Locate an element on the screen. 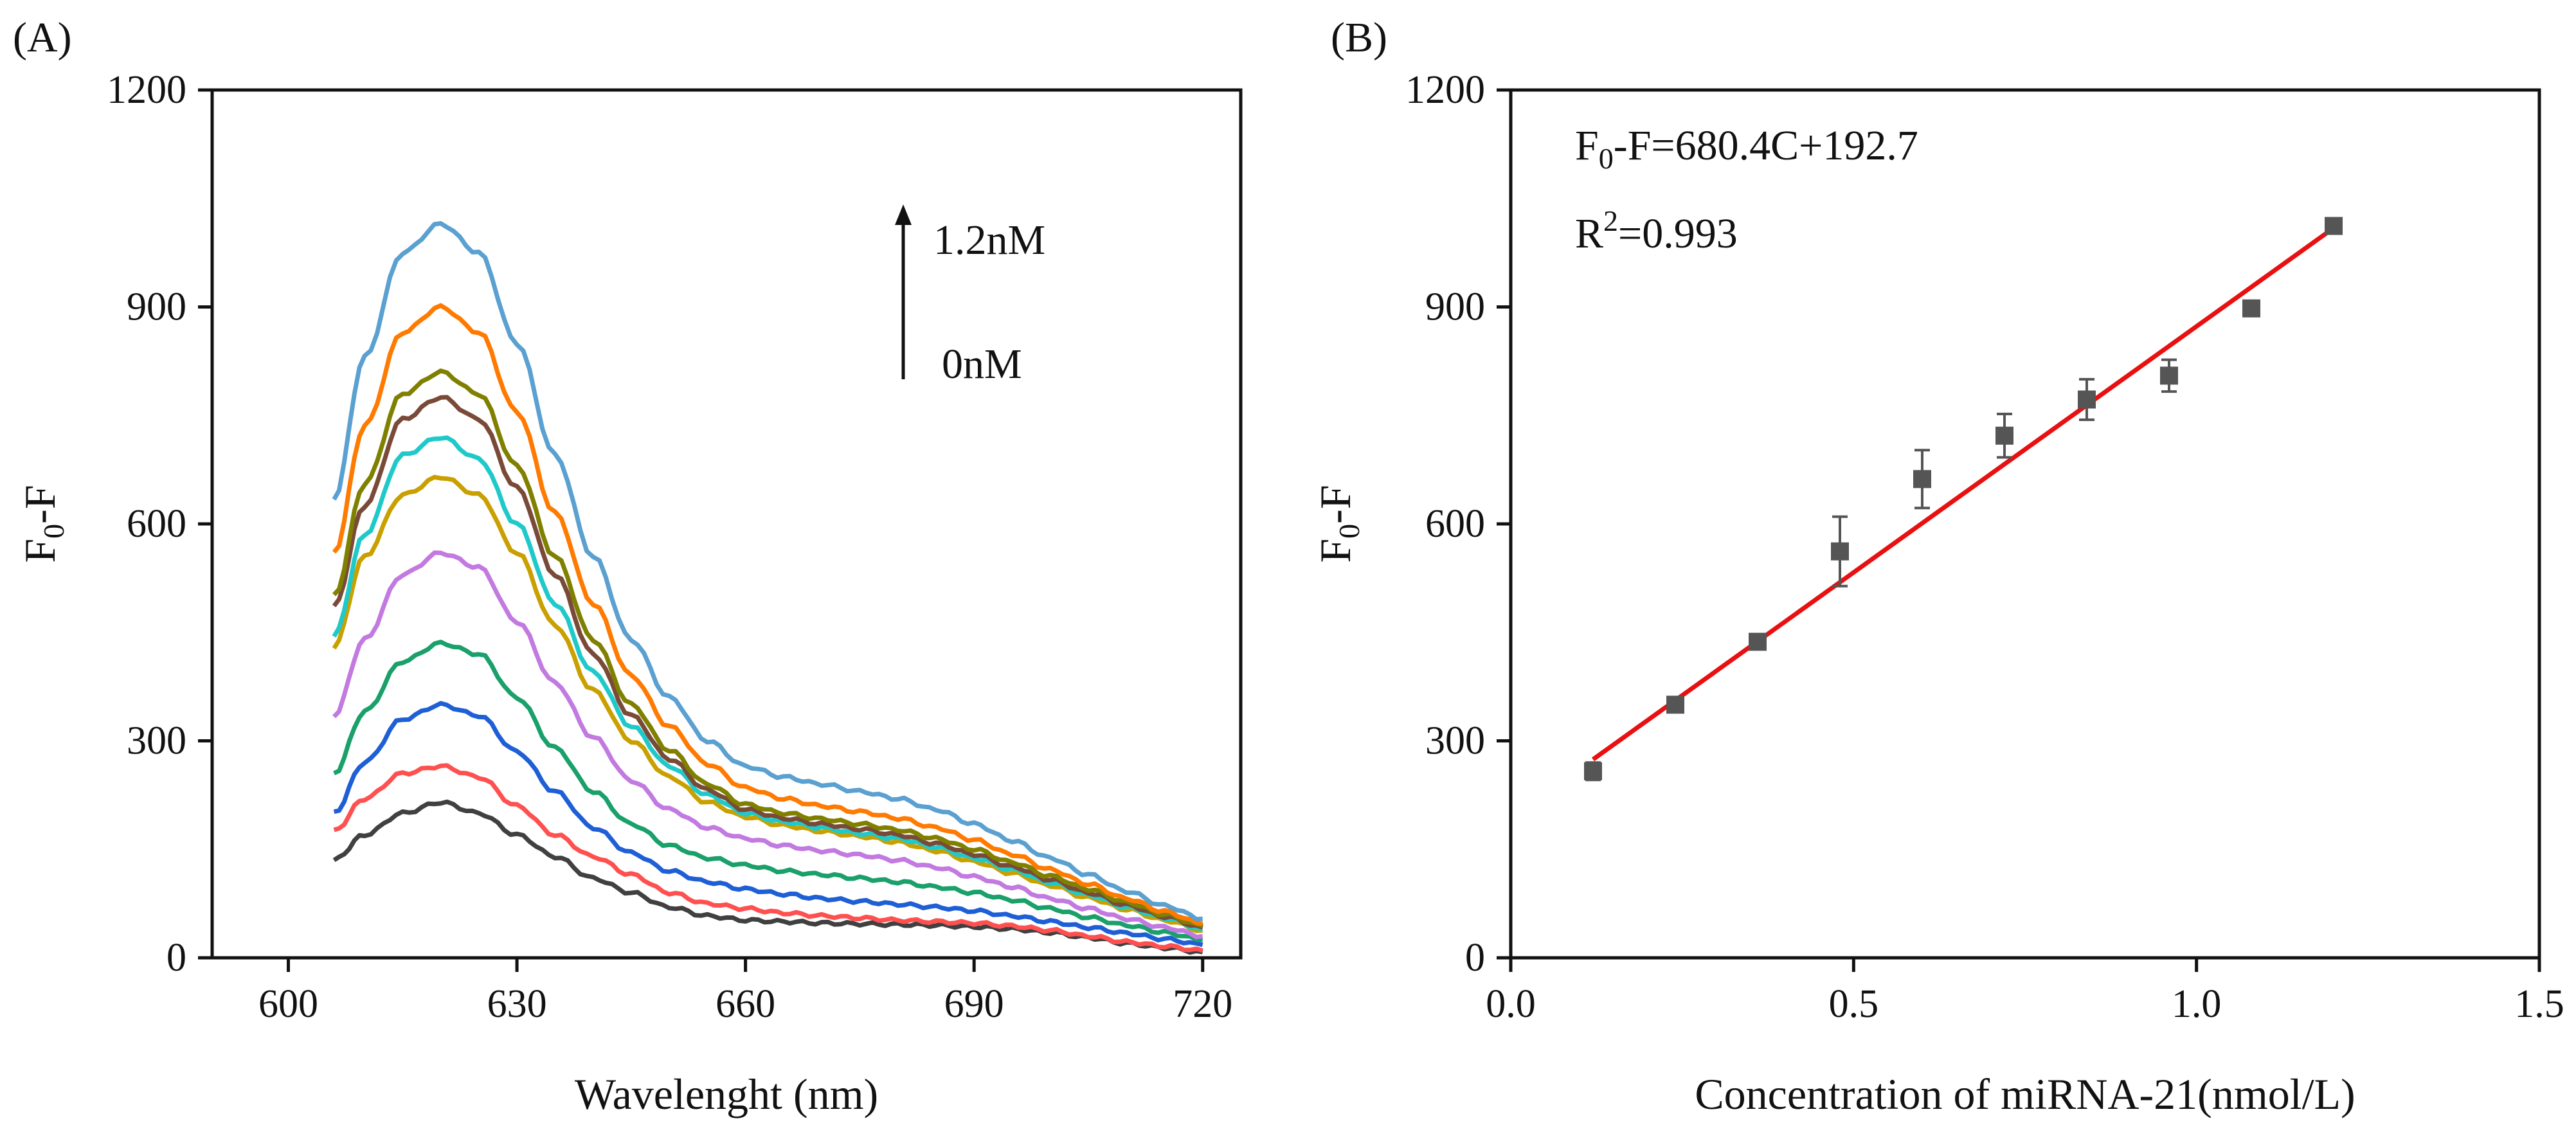 This screenshot has width=2576, height=1132. panel-a-y-axis-title: F0-F is located at coordinates (42, 523).